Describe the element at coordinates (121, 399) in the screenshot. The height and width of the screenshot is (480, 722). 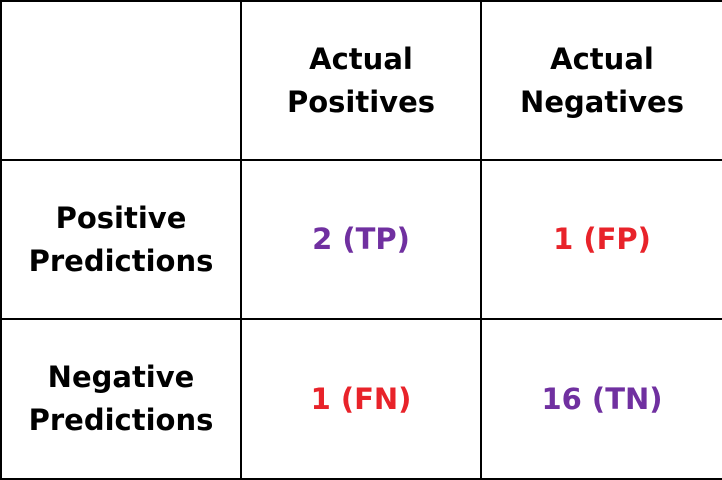
I see `row-header-negative-predictions: Negative Predictions` at that location.